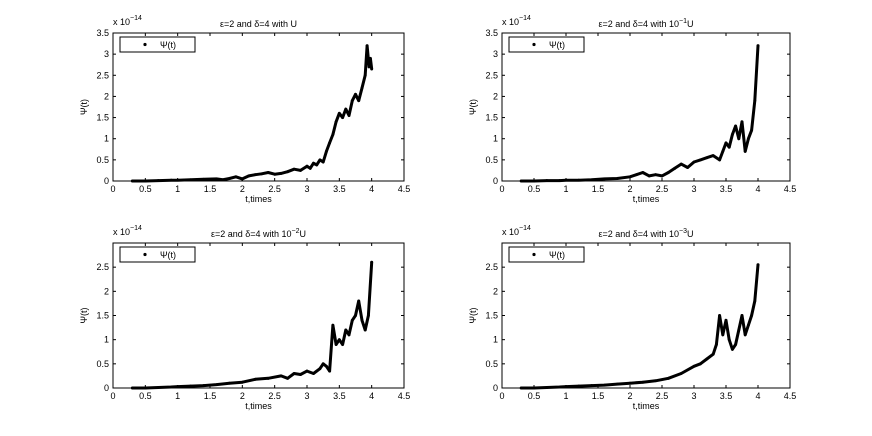  Describe the element at coordinates (102, 267) in the screenshot. I see `y-tick-label: 2.5` at that location.